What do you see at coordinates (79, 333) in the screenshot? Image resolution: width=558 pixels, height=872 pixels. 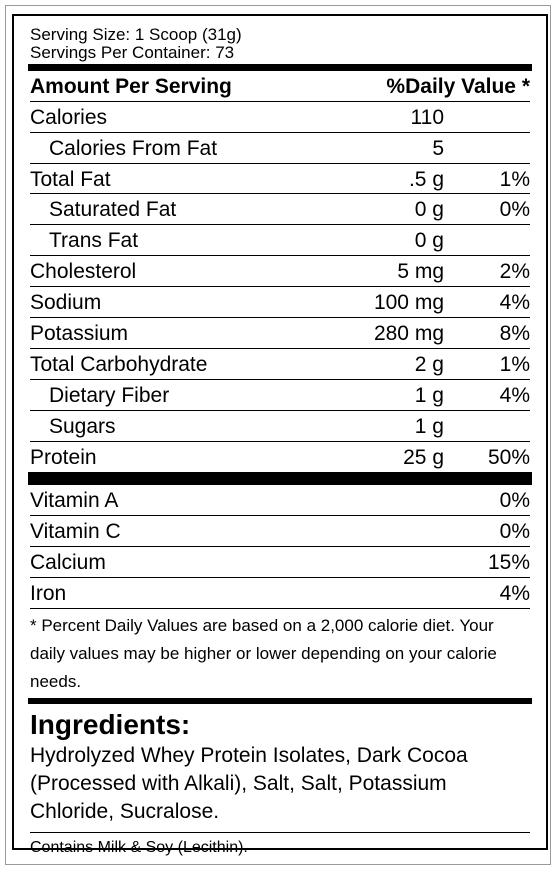 I see `nutrient-name: Potassium` at bounding box center [79, 333].